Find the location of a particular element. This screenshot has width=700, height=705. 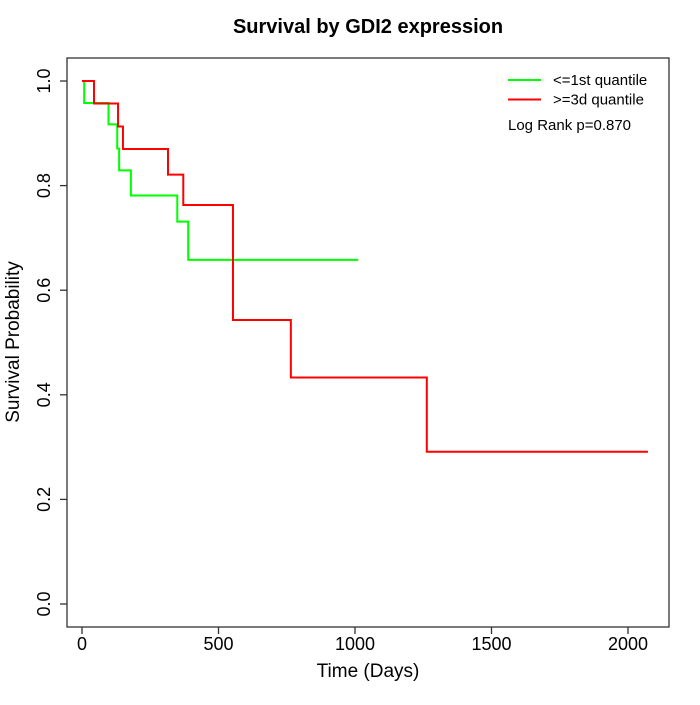

legend-label-first-quantile: <=1st quantile is located at coordinates (600, 80).